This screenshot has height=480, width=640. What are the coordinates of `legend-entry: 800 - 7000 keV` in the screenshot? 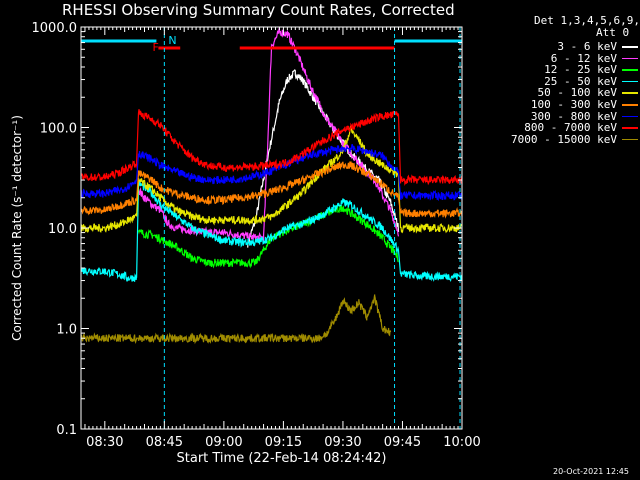 It's located at (563, 128).